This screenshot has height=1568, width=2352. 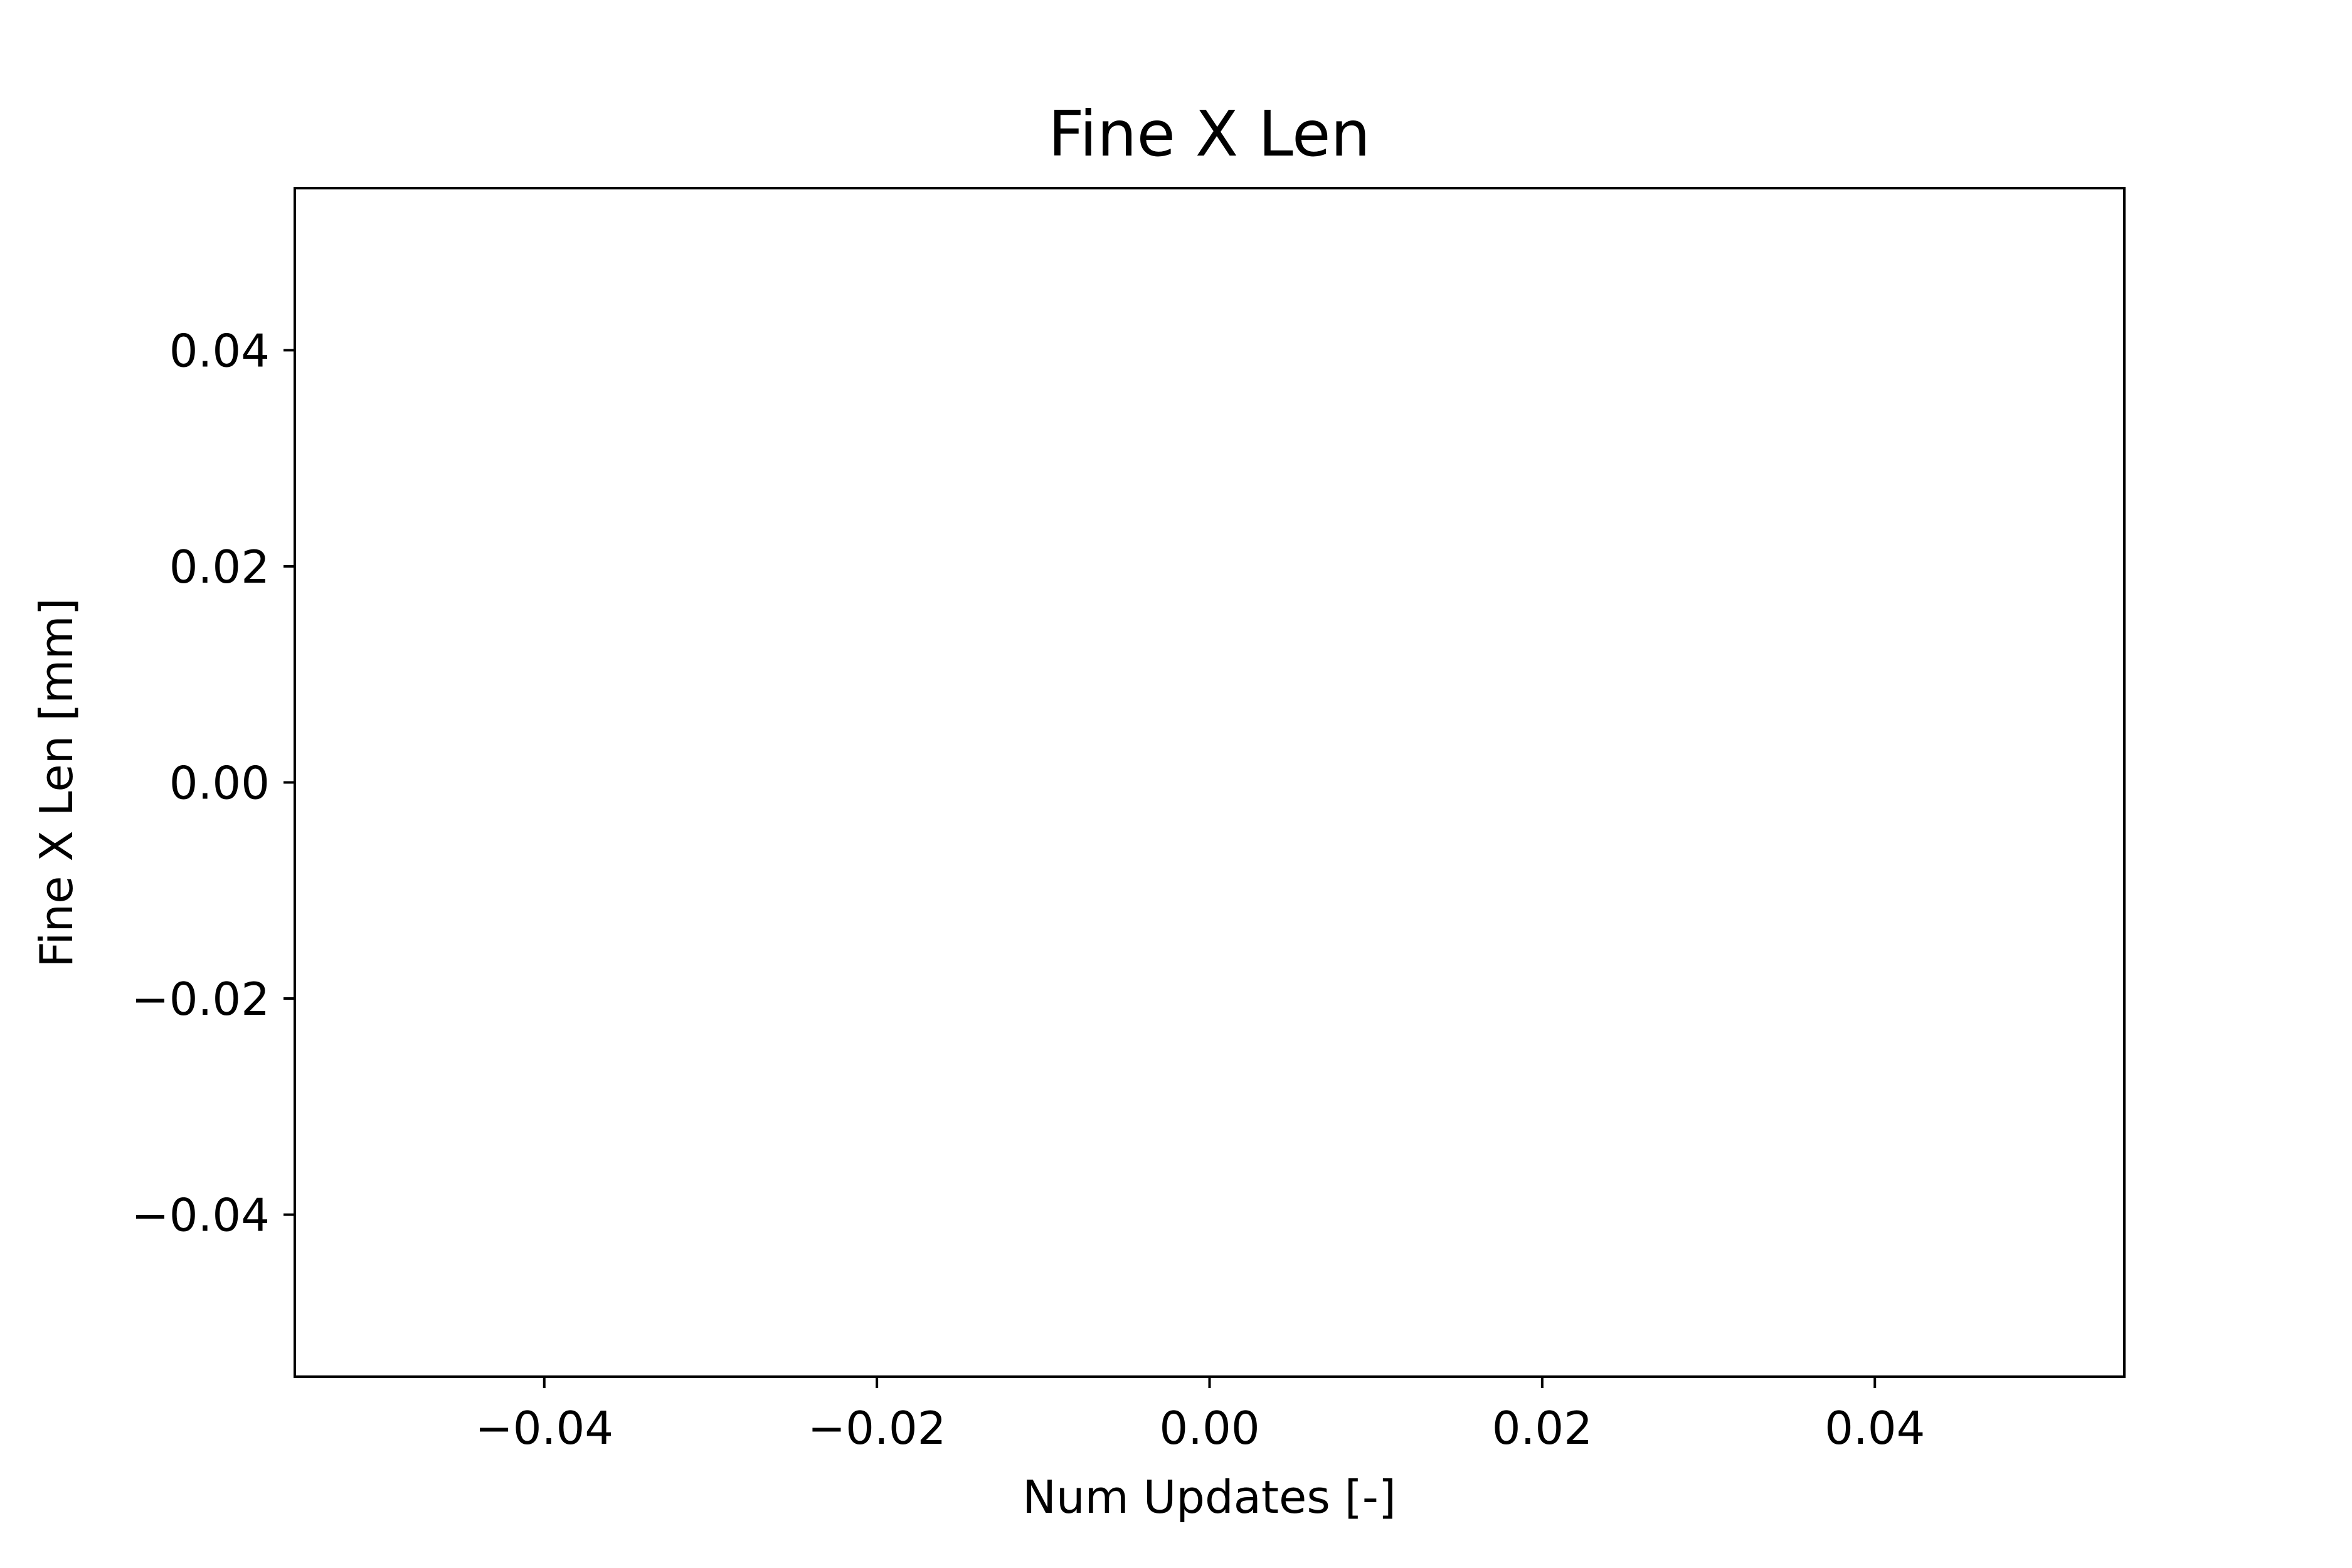 What do you see at coordinates (219, 350) in the screenshot?
I see `y-tick-label: 0.04` at bounding box center [219, 350].